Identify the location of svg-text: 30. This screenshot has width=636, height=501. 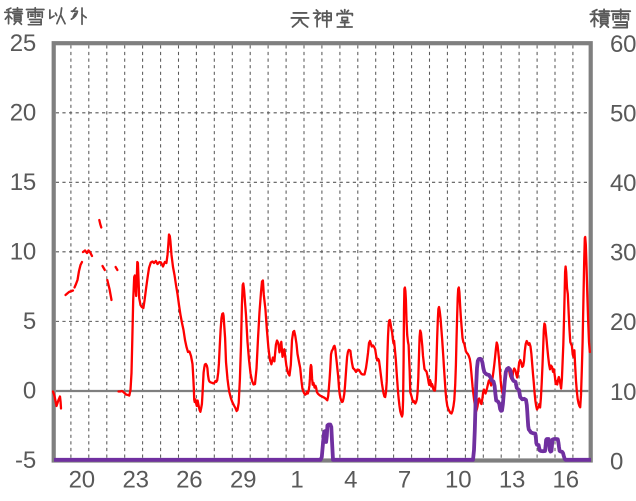
(623, 253).